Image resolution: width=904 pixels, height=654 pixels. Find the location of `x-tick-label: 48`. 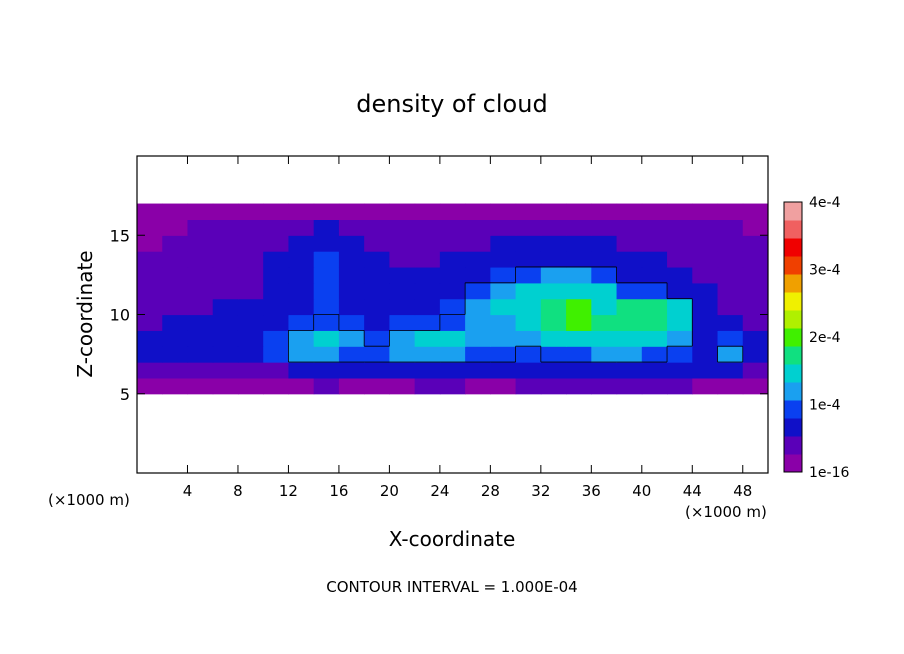

x-tick-label: 48 is located at coordinates (742, 491).